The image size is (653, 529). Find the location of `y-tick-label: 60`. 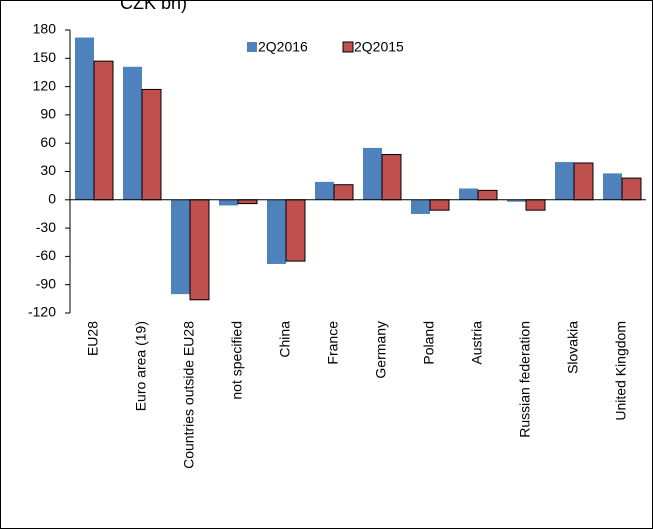

y-tick-label: 60 is located at coordinates (48, 142).